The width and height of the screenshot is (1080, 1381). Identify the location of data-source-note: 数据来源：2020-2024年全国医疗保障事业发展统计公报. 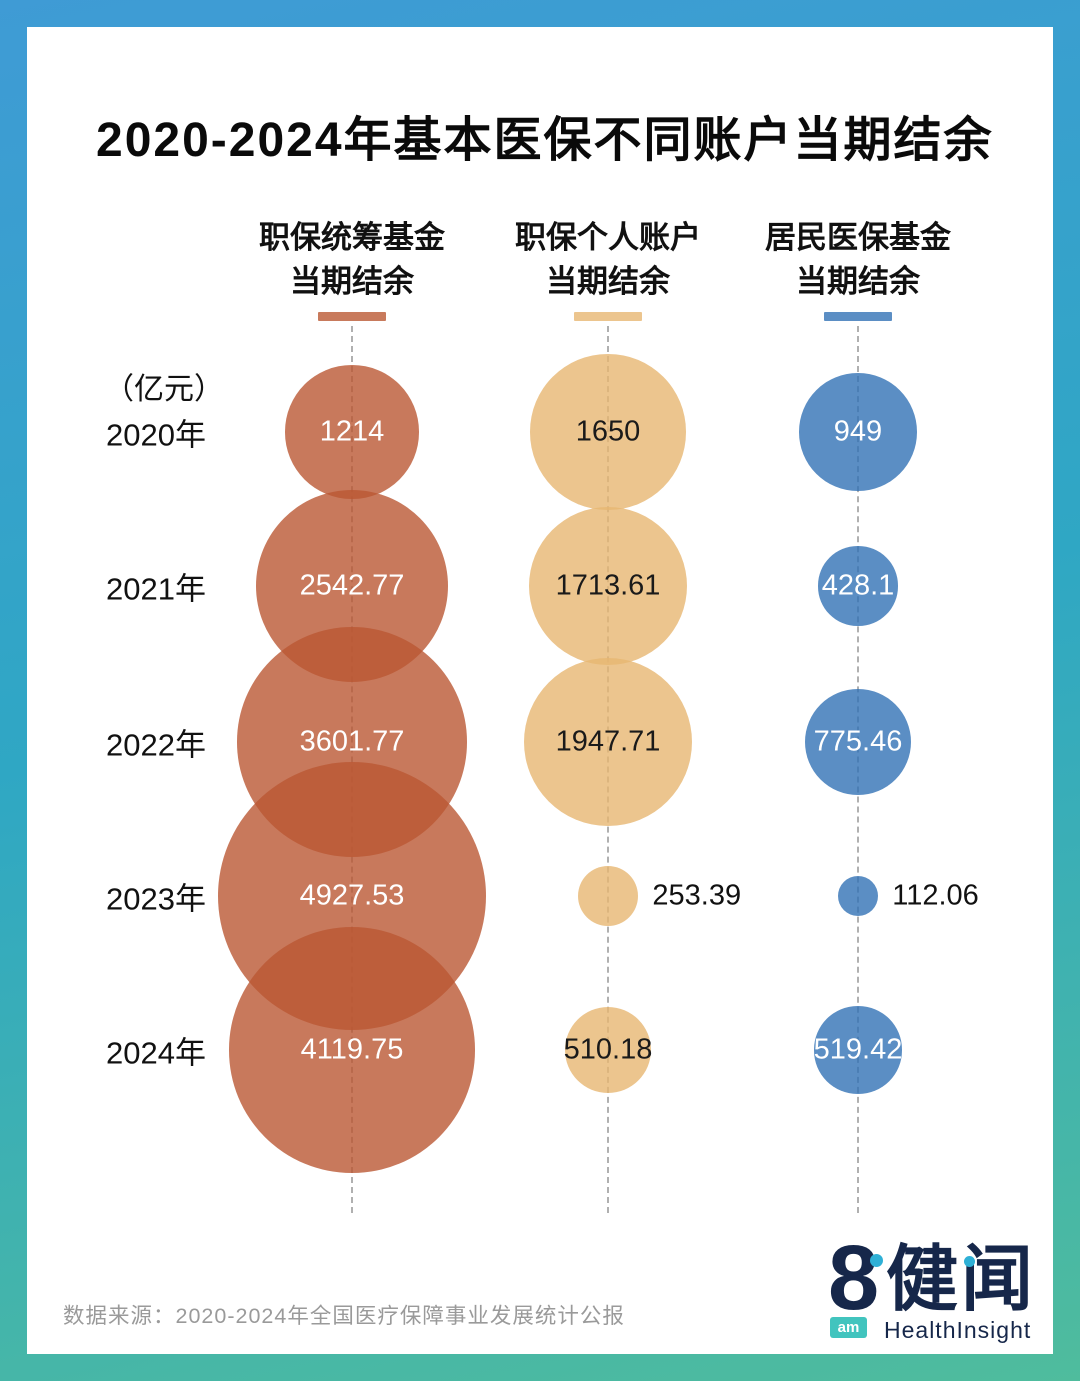
(344, 1316).